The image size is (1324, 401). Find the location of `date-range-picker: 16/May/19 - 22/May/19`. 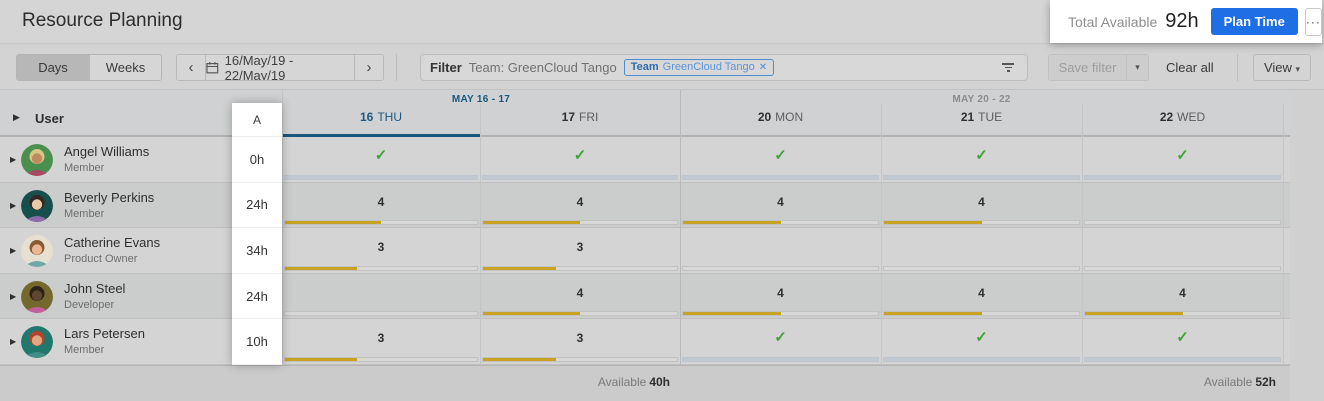

date-range-picker: 16/May/19 - 22/May/19 is located at coordinates (280, 67).